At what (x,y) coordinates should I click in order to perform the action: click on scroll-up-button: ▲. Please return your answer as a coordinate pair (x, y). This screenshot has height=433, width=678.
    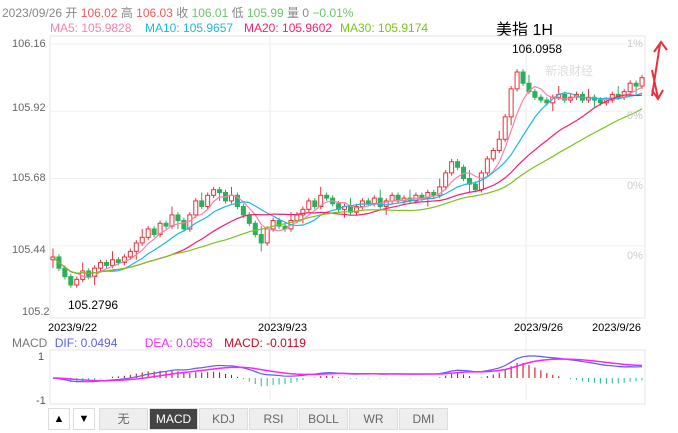
    Looking at the image, I should click on (59, 419).